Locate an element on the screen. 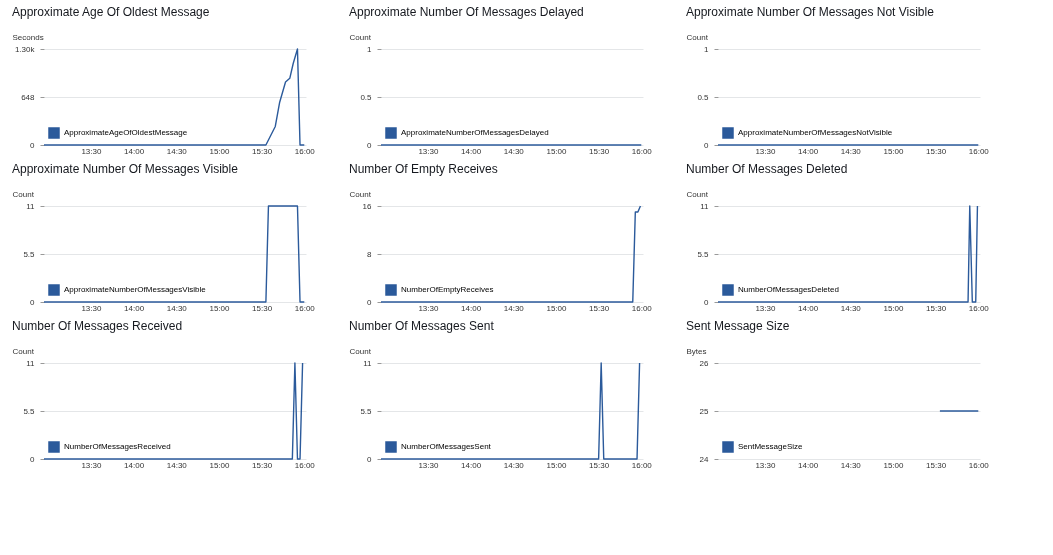 The width and height of the screenshot is (1053, 555). y-tick-label: 25 is located at coordinates (704, 411).